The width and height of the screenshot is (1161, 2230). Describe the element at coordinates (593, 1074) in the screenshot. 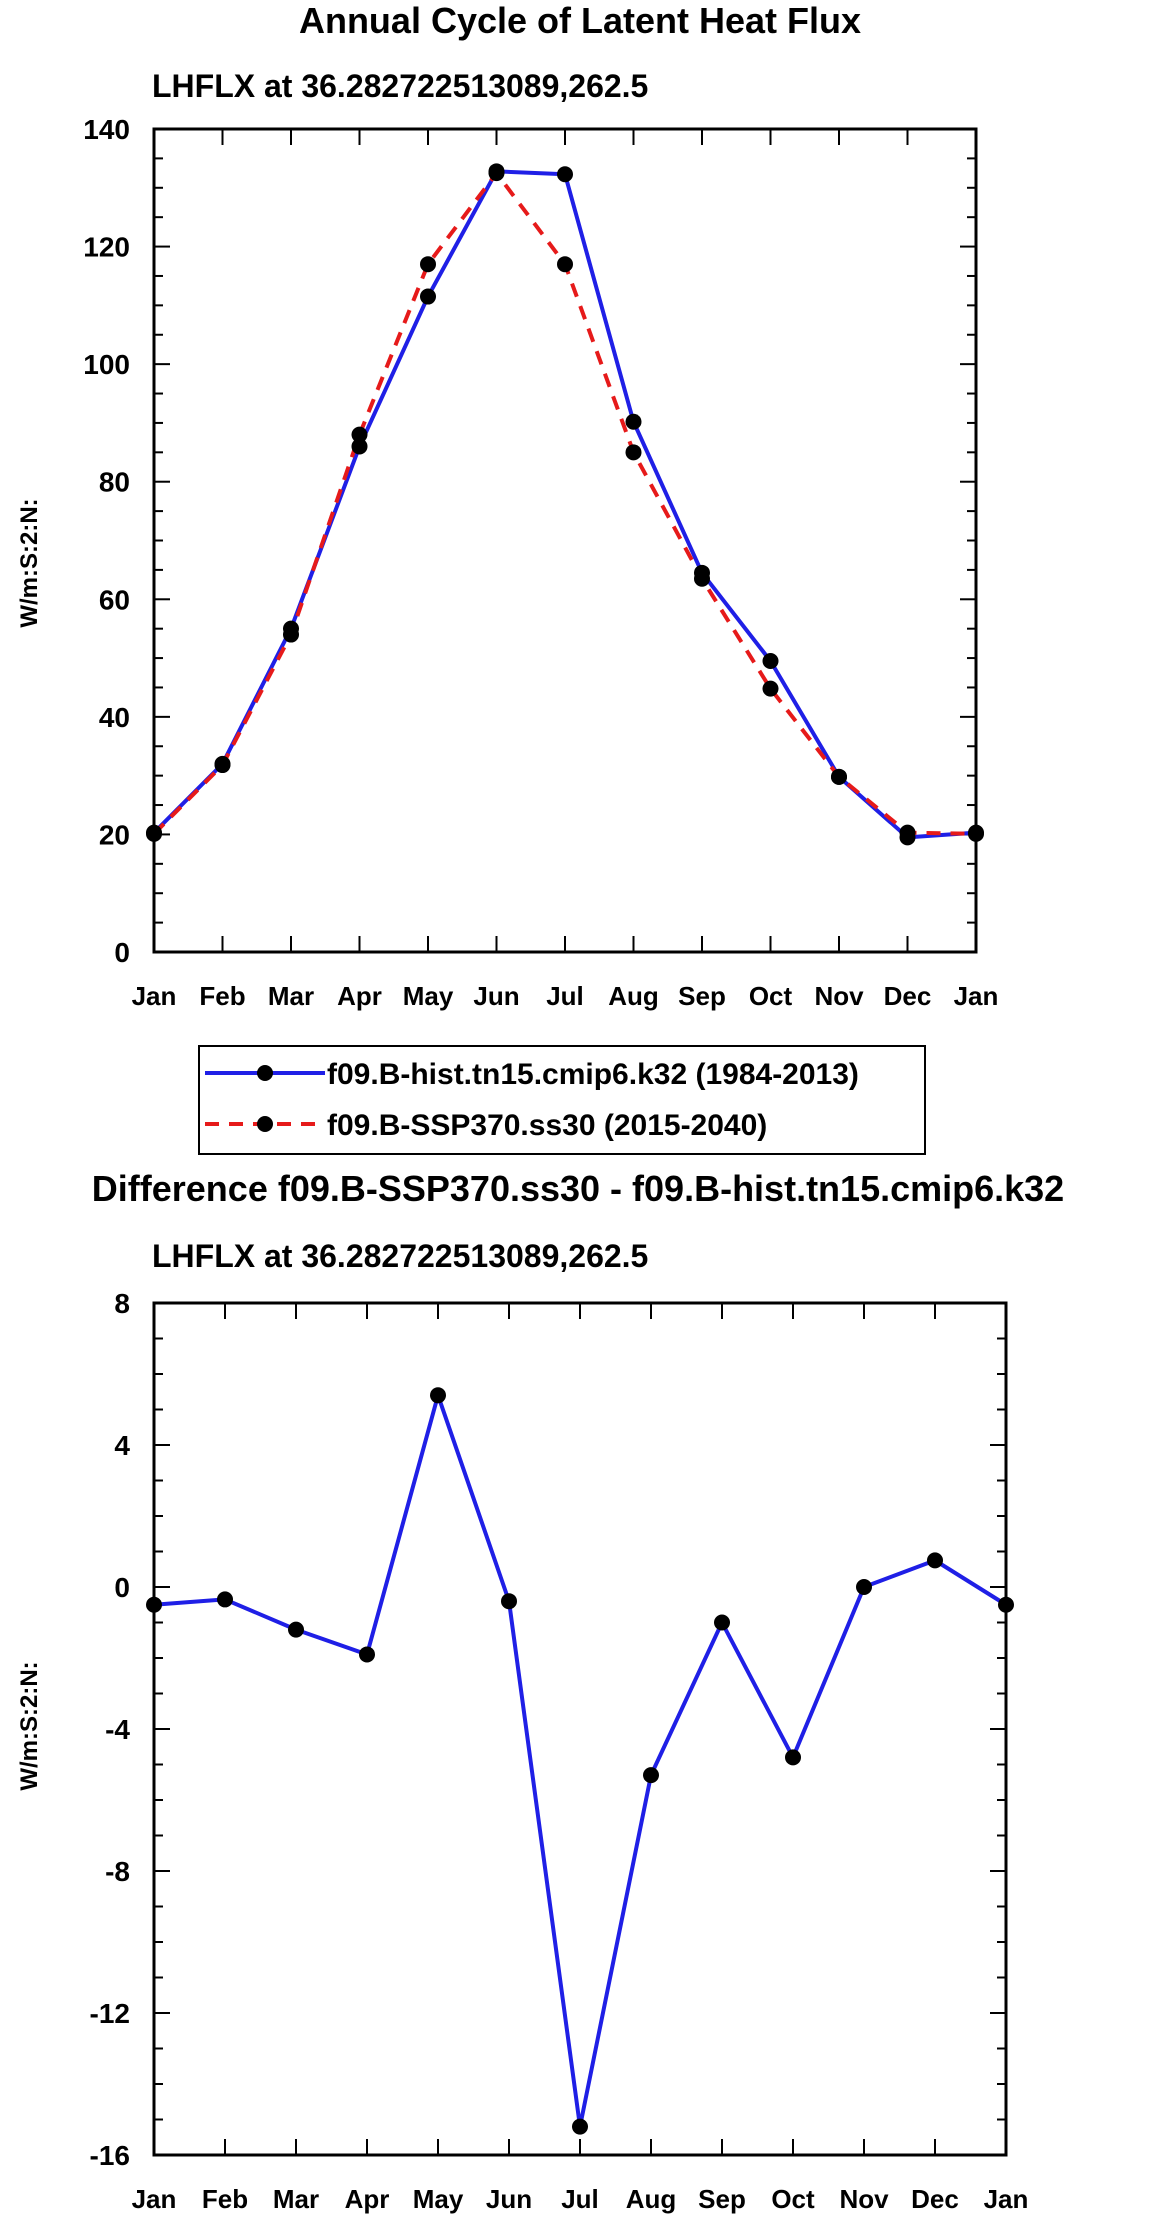

I see `legend-label-hist: f09.B-hist.tn15.cmip6.k32 (1984-2013)` at that location.